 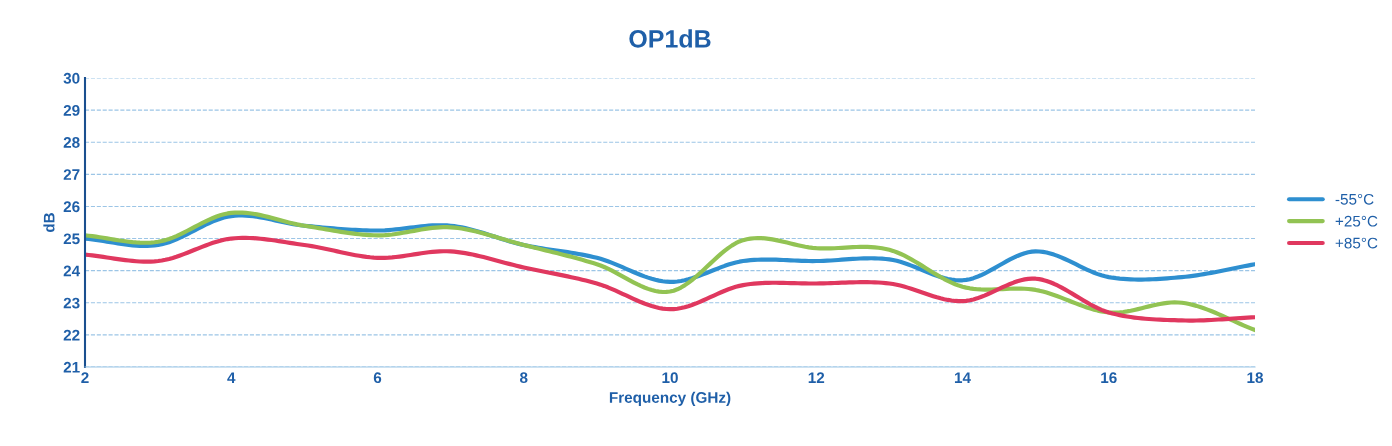 What do you see at coordinates (1356, 243) in the screenshot?
I see `legend-label: +85°C` at bounding box center [1356, 243].